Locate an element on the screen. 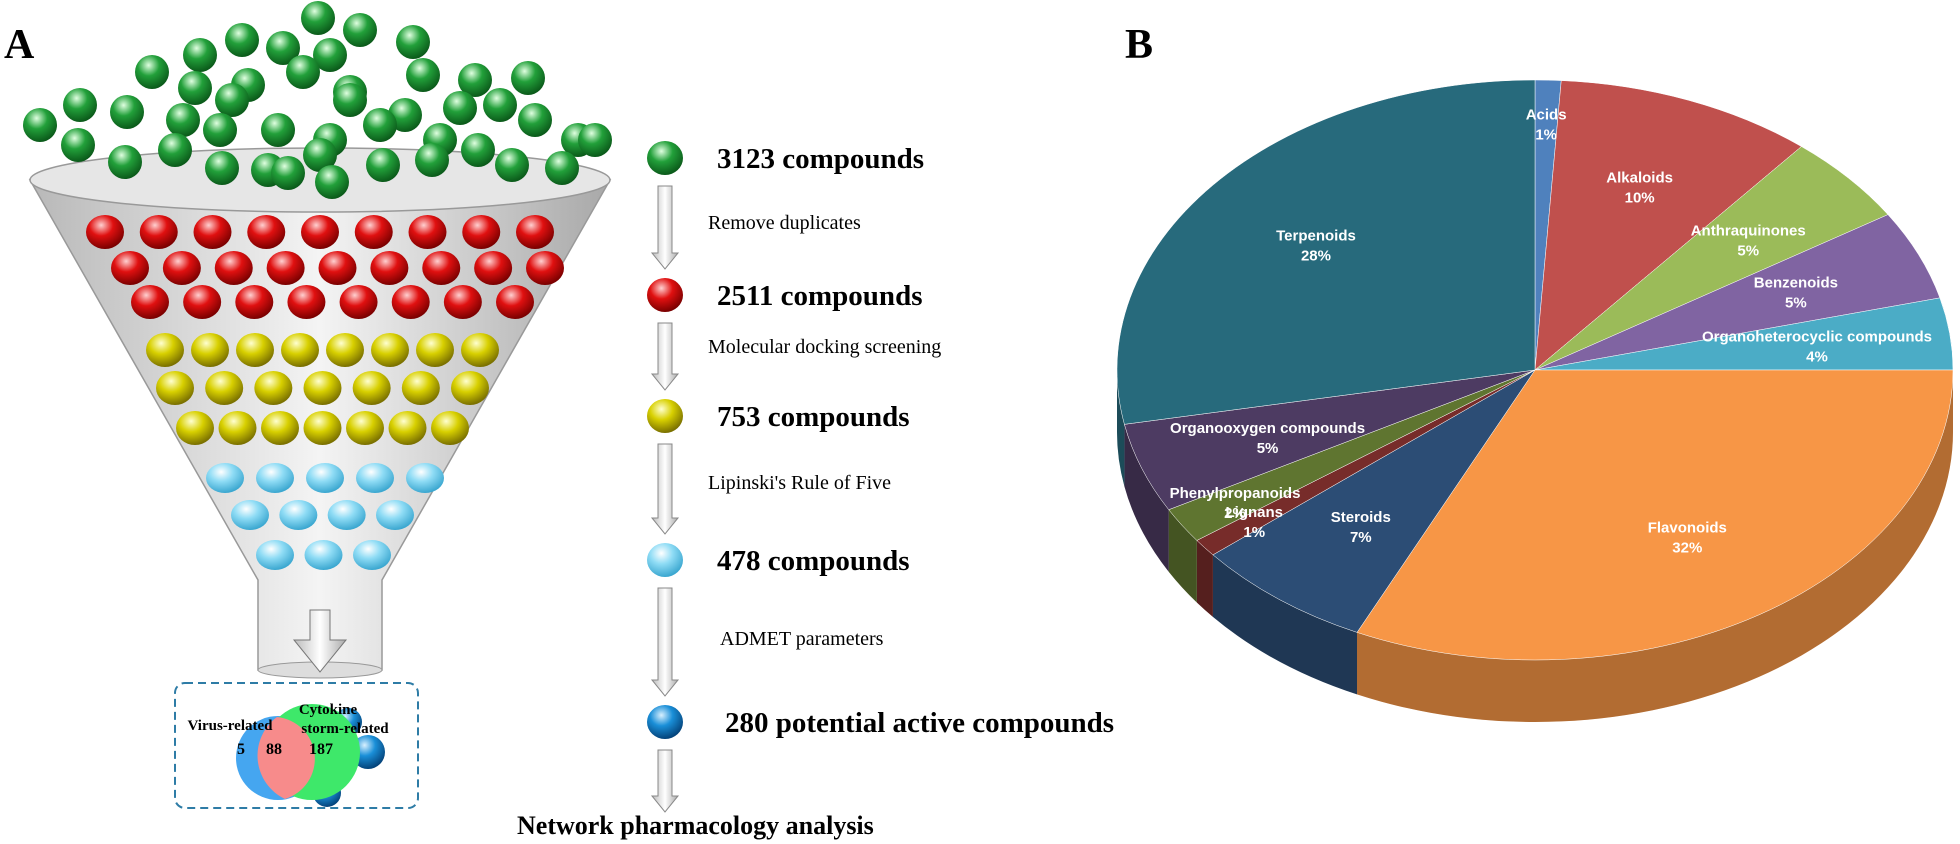  slice-label: Acids is located at coordinates (1546, 115).